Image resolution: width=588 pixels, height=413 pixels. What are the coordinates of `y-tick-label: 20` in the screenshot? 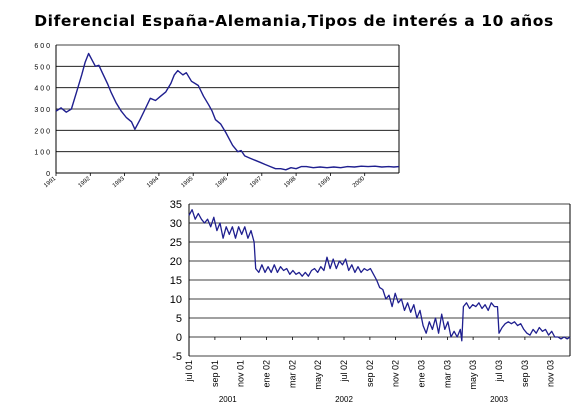 It's located at (176, 262).